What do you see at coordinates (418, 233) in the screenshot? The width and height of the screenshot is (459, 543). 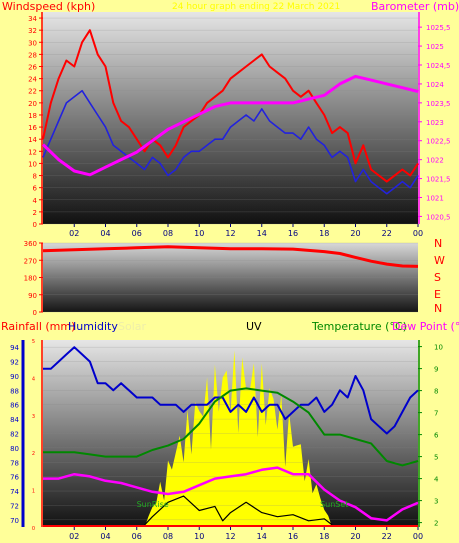 I see `time-tick-label: 00` at bounding box center [418, 233].